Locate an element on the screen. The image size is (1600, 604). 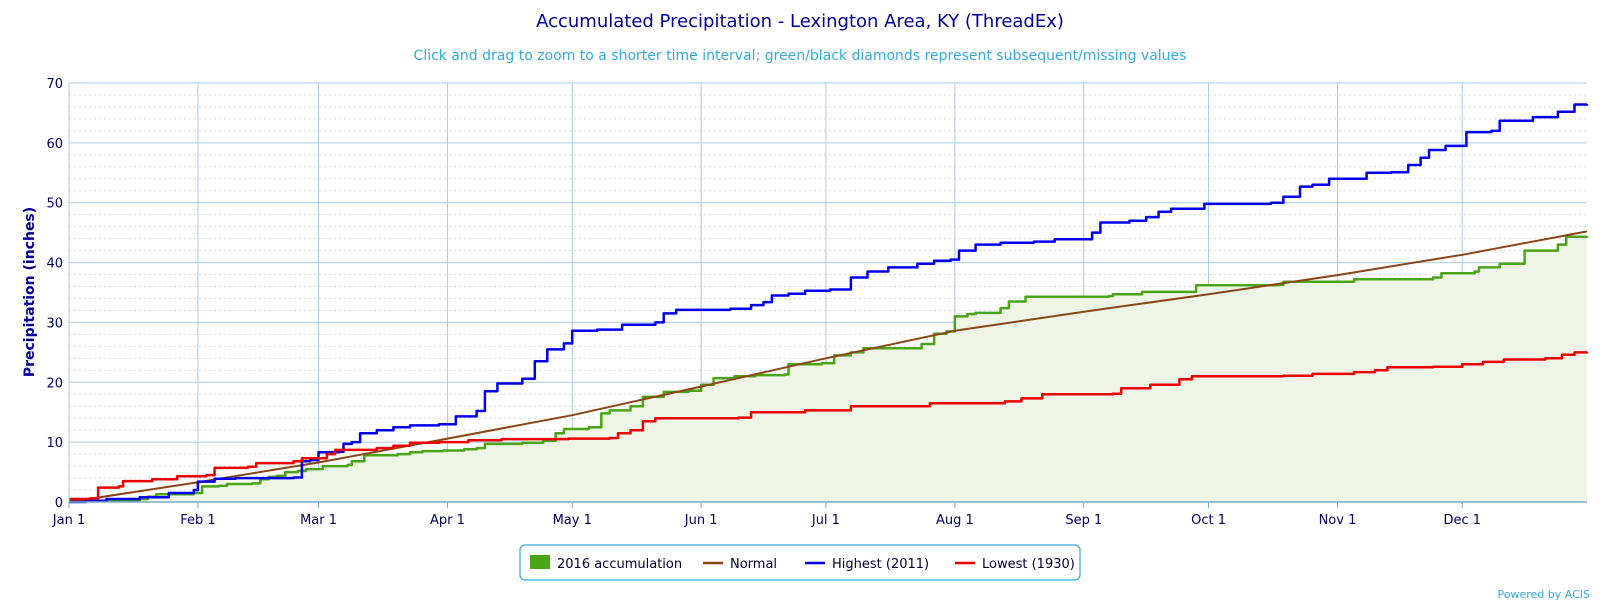
x-tick-label: May 1 is located at coordinates (572, 520).